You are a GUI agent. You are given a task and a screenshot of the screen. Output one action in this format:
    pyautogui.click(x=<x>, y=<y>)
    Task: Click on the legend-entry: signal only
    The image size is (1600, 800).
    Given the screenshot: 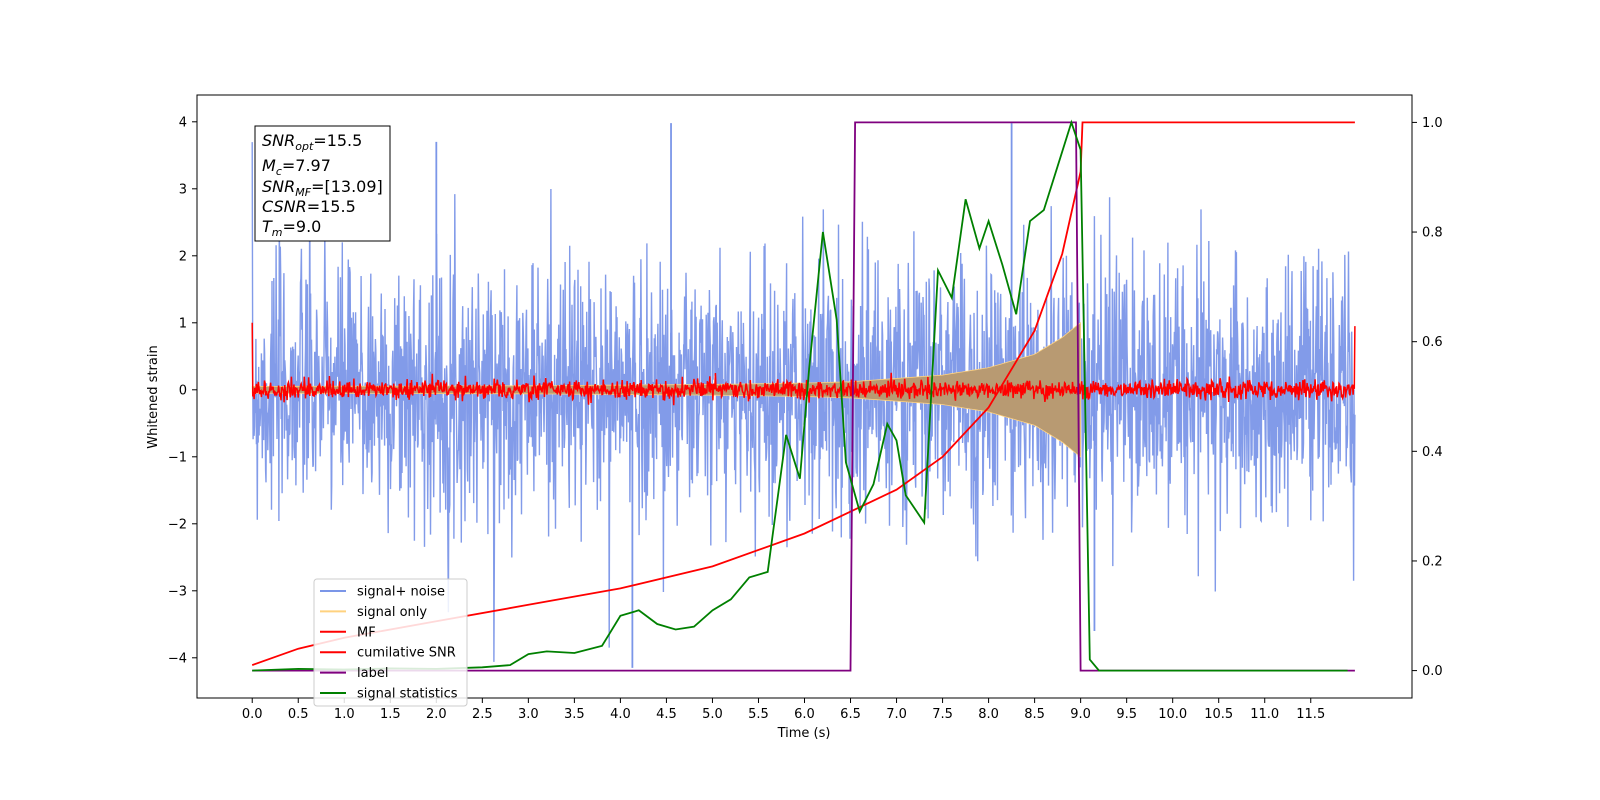 What is the action you would take?
    pyautogui.click(x=373, y=612)
    